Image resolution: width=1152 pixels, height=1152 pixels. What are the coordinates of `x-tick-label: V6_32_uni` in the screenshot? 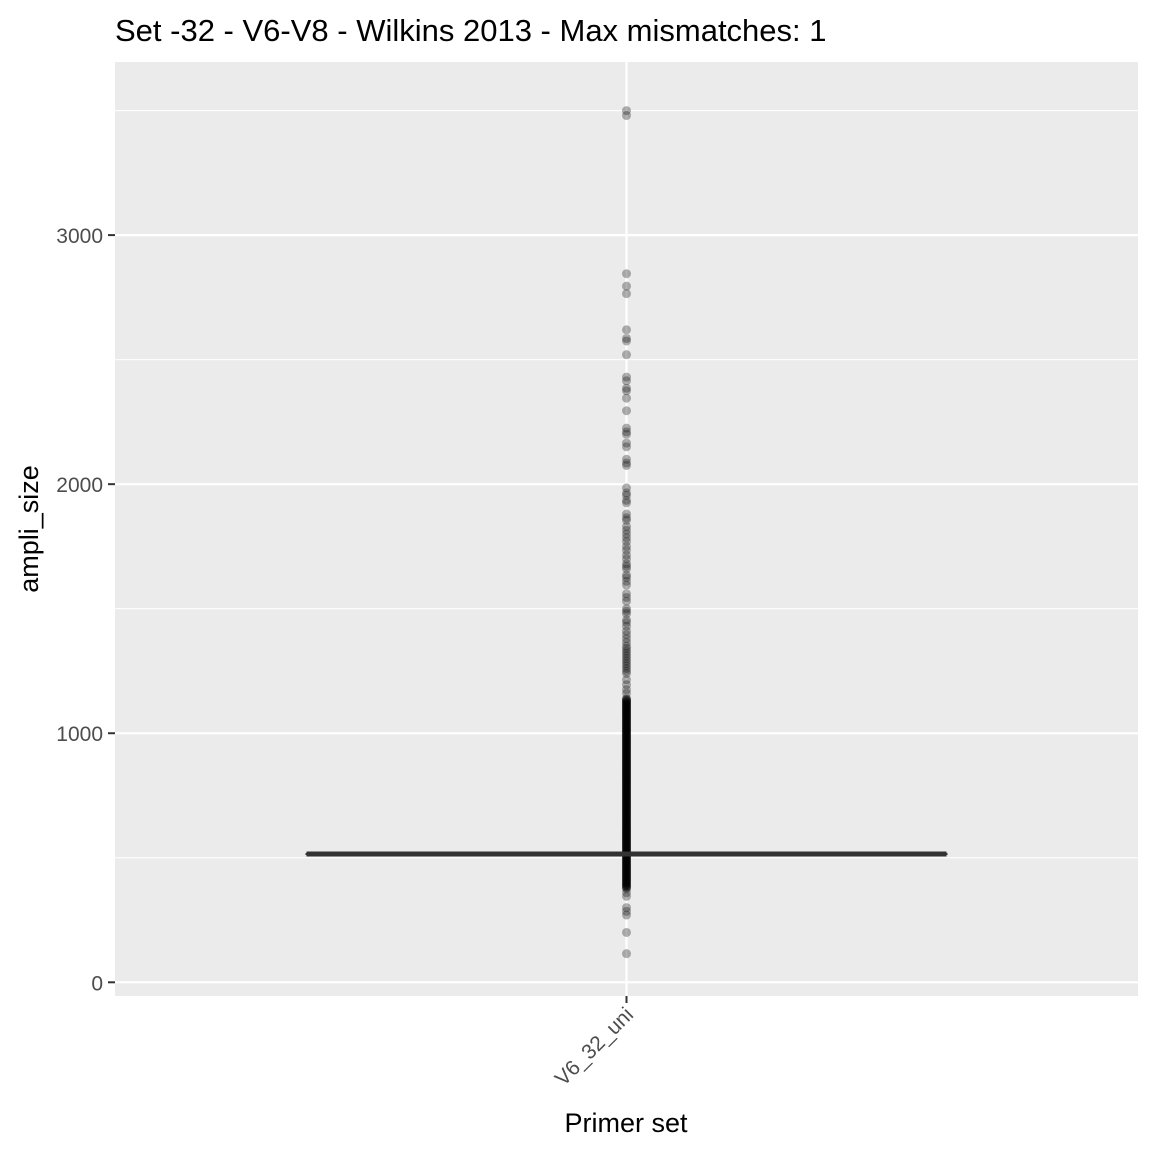 It's located at (594, 1046).